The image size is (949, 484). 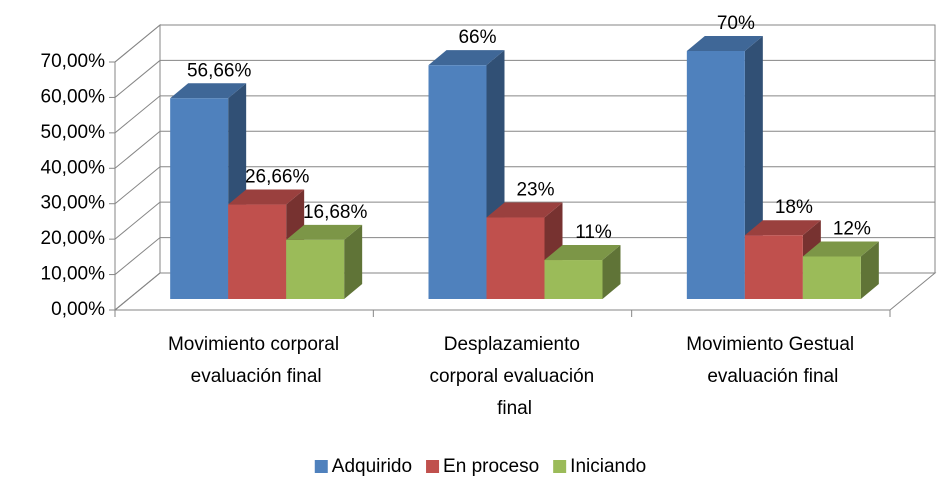 I want to click on legend: Adquirido En proceso Iniciando, so click(x=480, y=466).